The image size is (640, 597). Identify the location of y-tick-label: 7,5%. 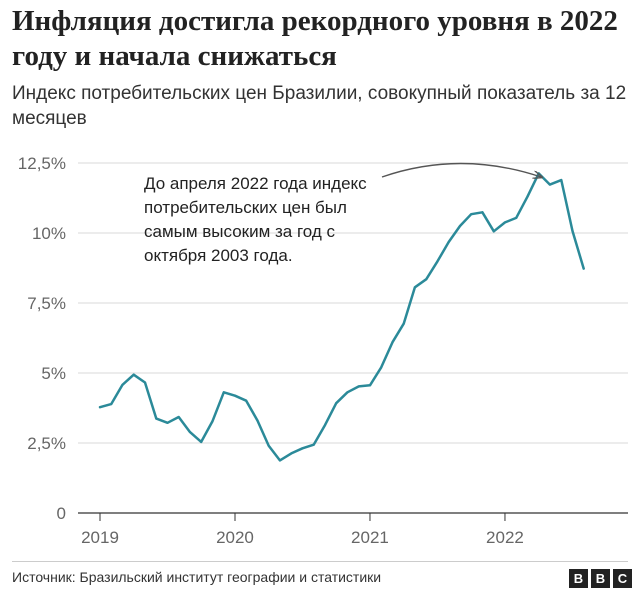
(46, 303).